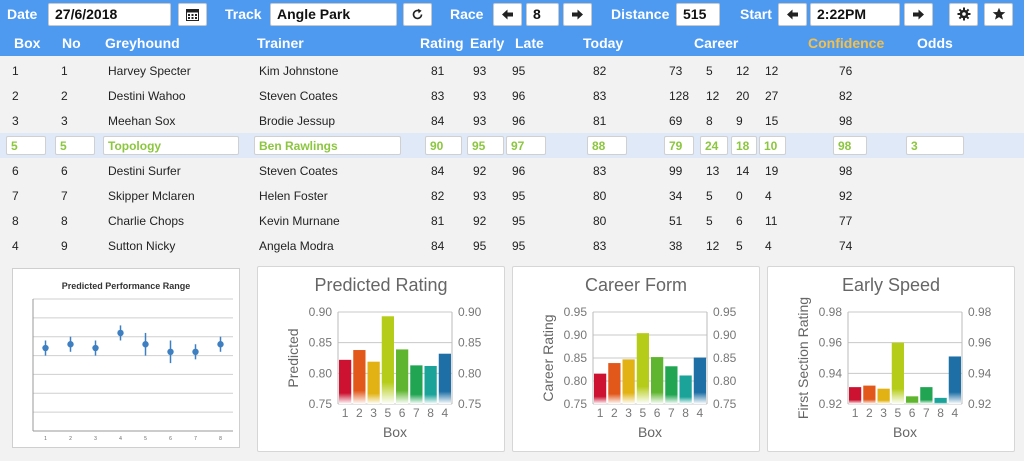  I want to click on y-tick-label-right: 0.92, so click(980, 404).